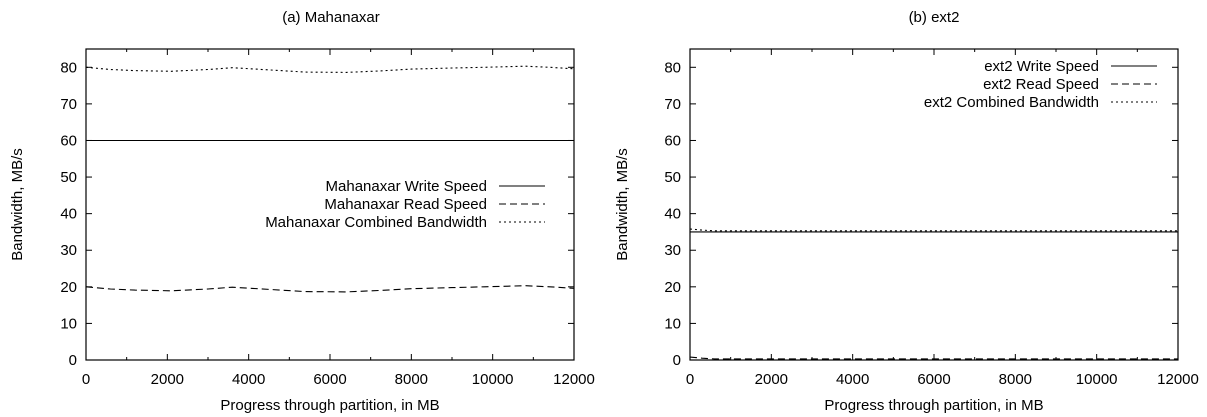 Image resolution: width=1207 pixels, height=417 pixels. What do you see at coordinates (331, 17) in the screenshot?
I see `chart-title: (a) Mahanaxar` at bounding box center [331, 17].